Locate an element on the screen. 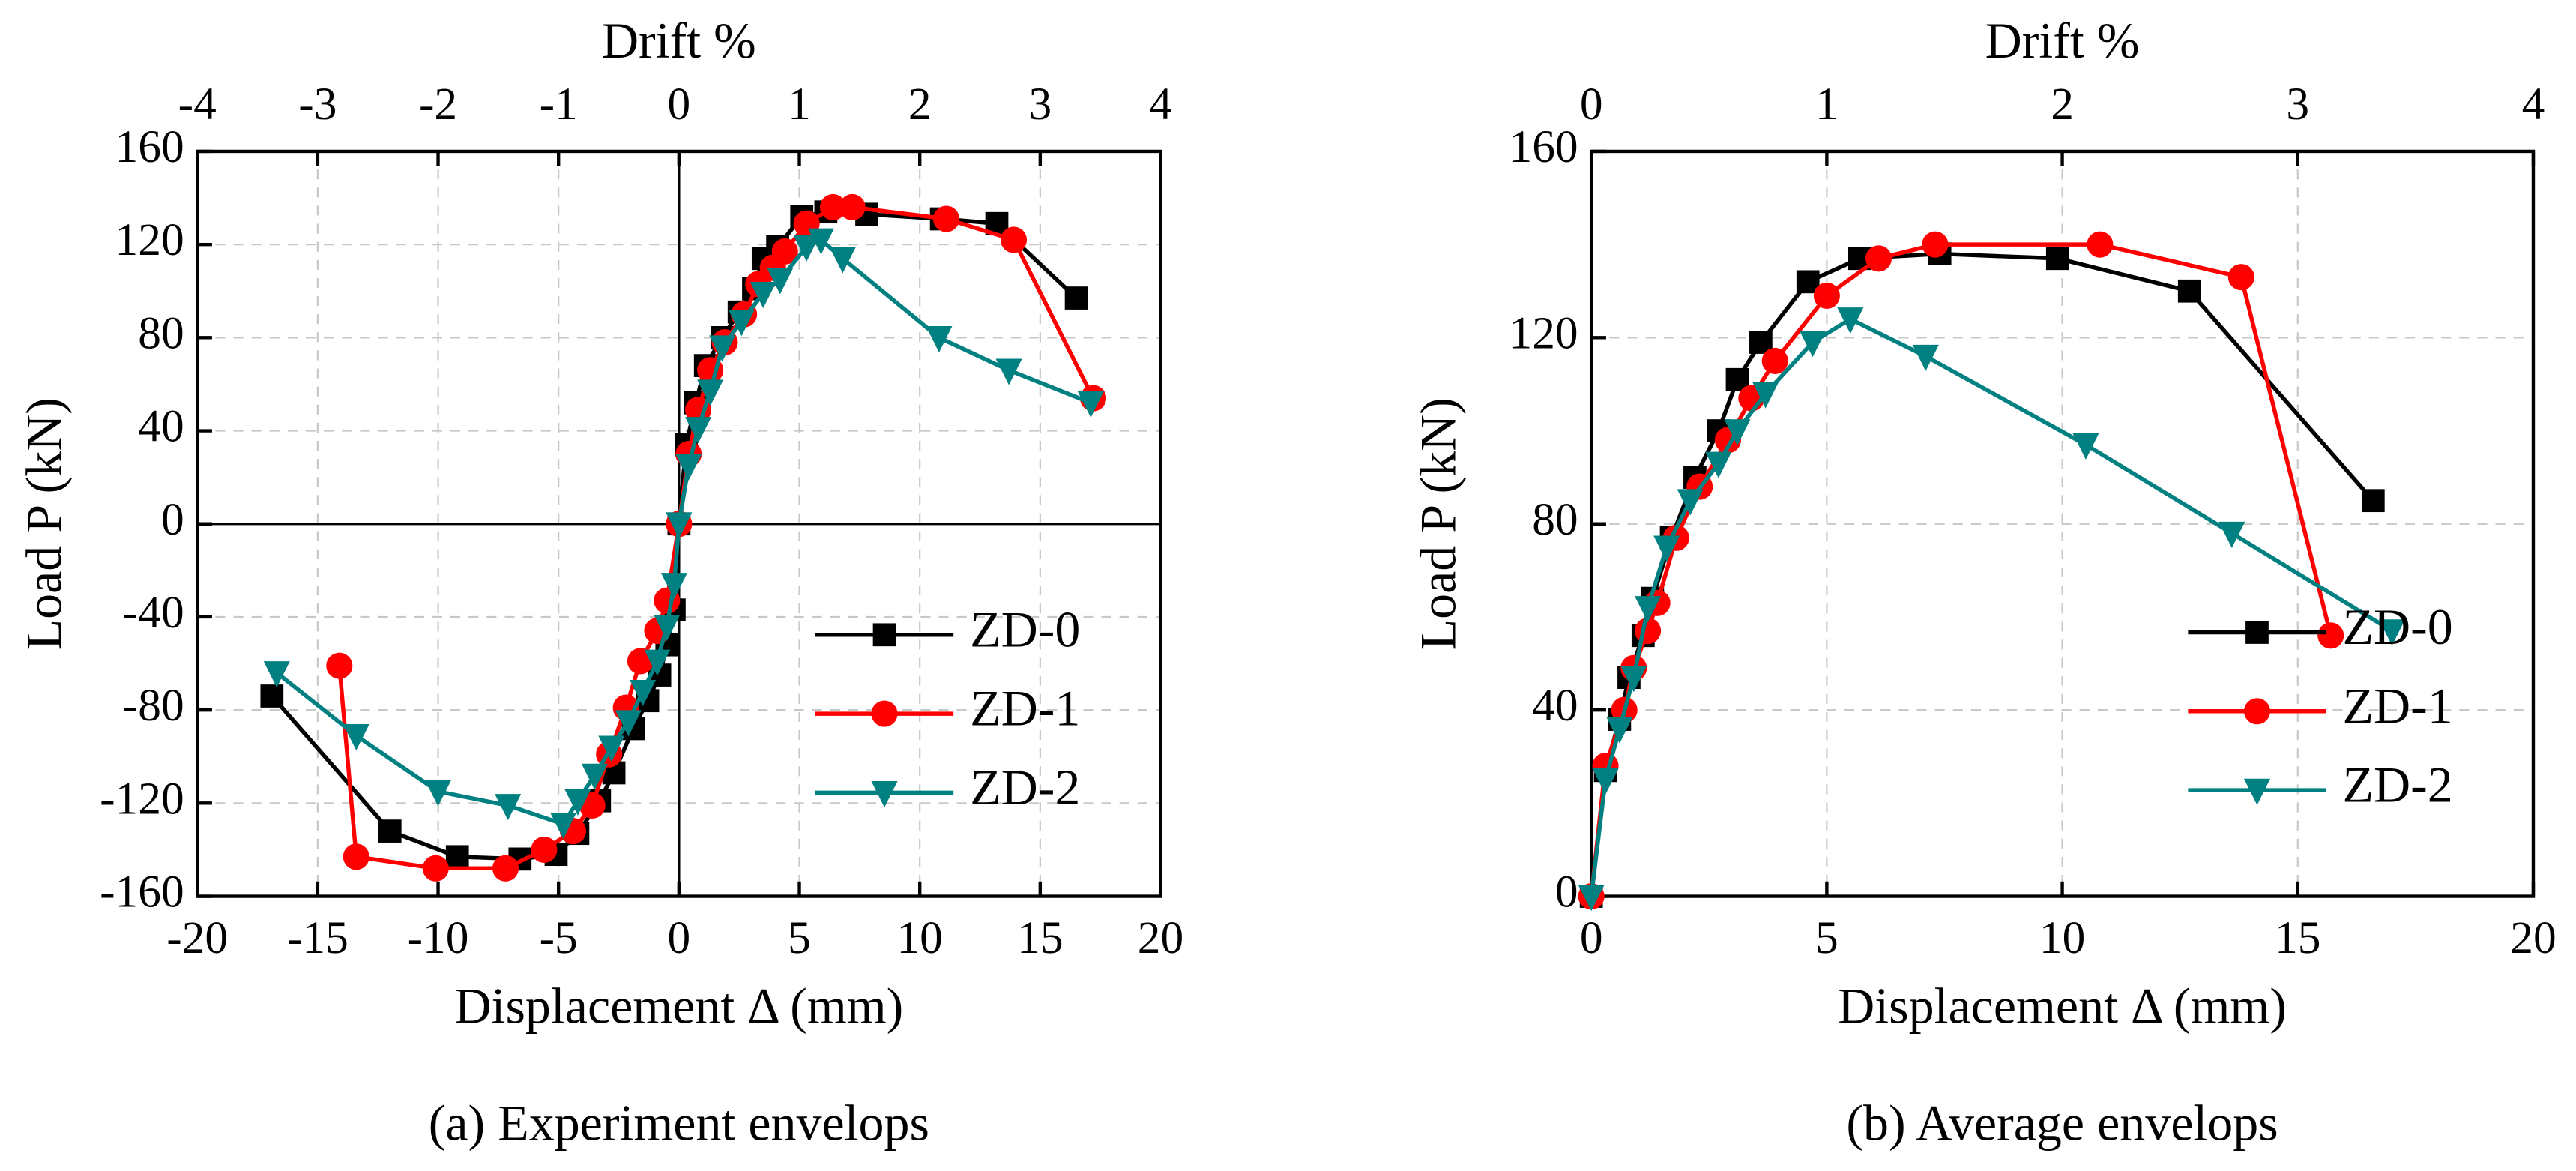 The image size is (2576, 1171). x-tick-label: 5 is located at coordinates (1827, 938).